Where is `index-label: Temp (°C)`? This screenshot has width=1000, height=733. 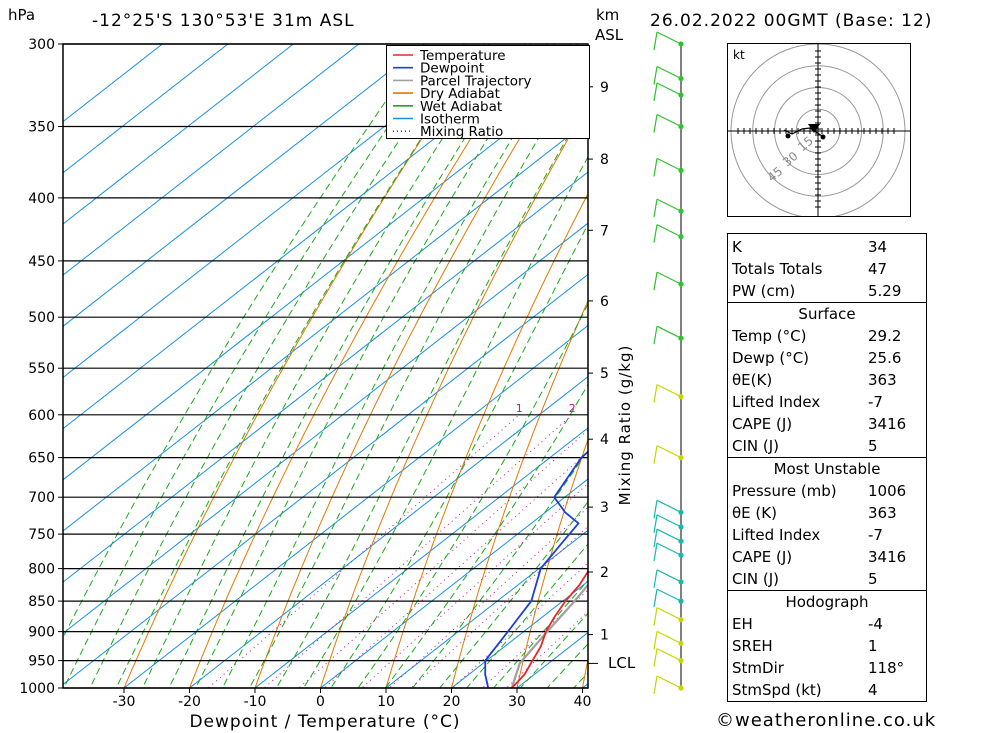
index-label: Temp (°C) is located at coordinates (769, 336).